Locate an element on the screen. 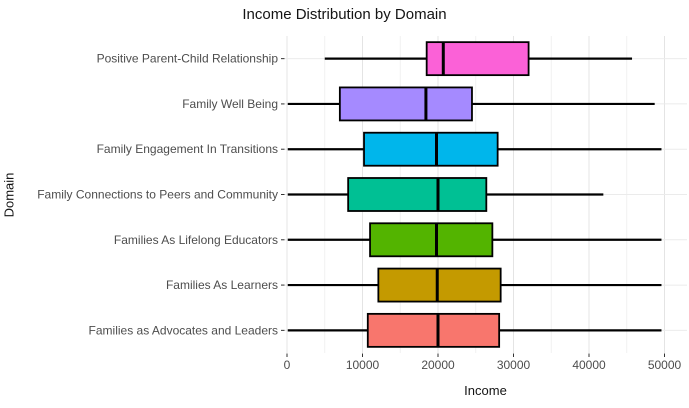 This screenshot has width=689, height=408. y-category-label: Family Engagement In Transitions is located at coordinates (187, 149).